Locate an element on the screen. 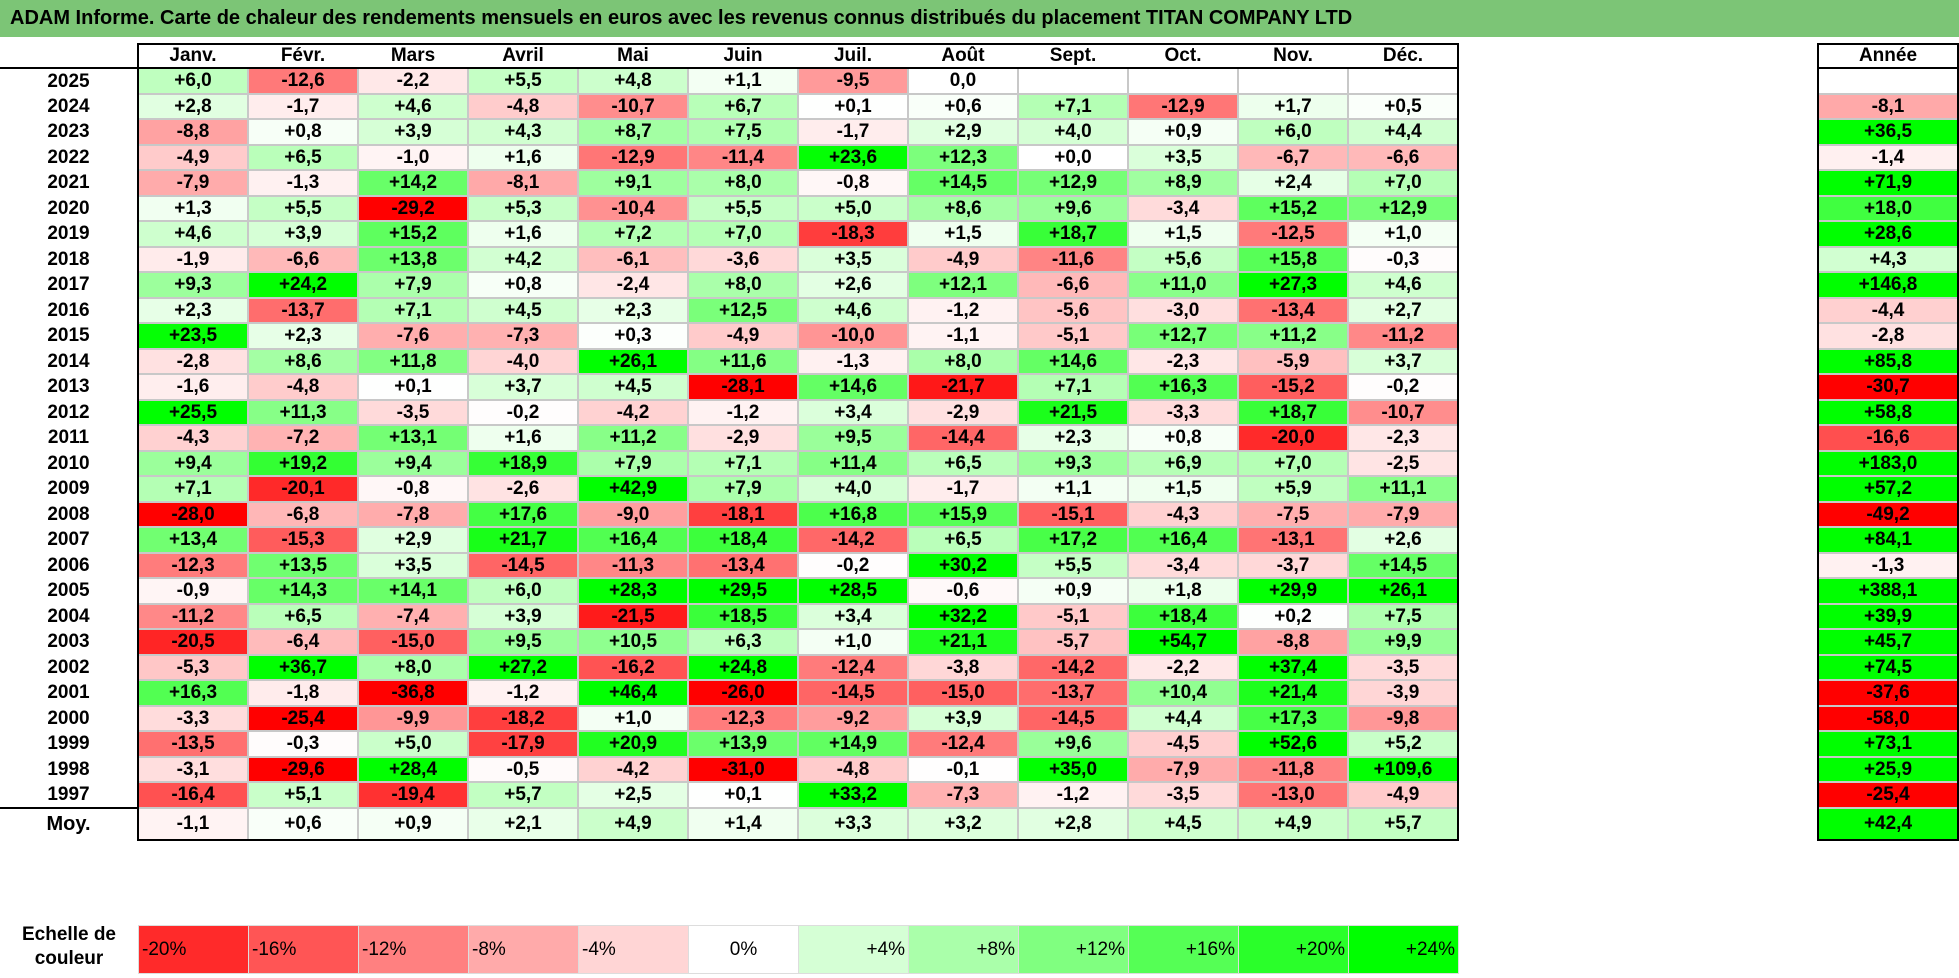  heatmap-cell: +26,1 is located at coordinates (633, 361).